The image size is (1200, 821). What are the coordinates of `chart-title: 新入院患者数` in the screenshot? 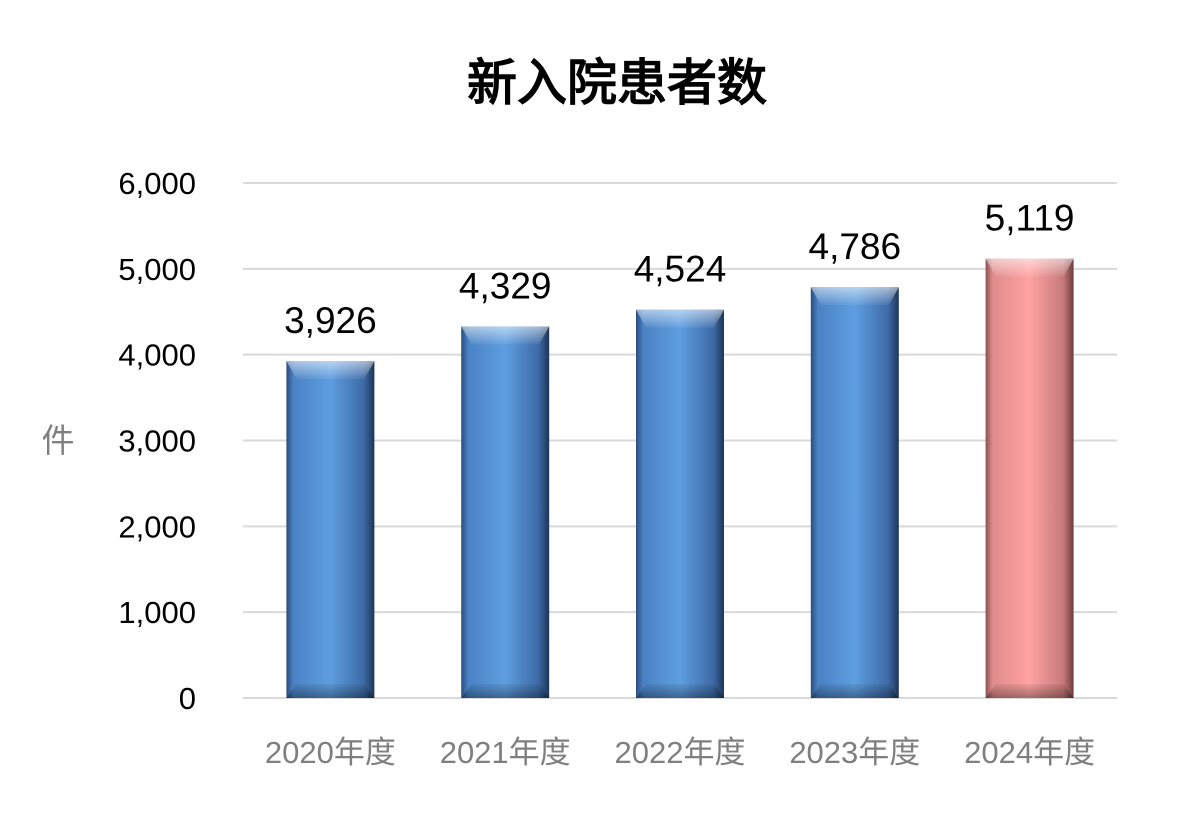 It's located at (617, 83).